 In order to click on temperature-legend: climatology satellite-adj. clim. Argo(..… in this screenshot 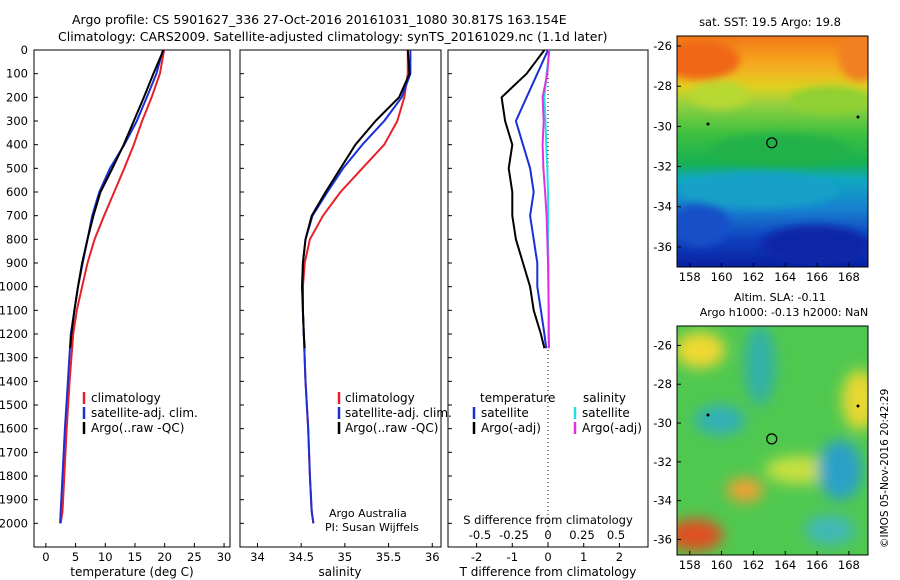, I will do `click(140, 413)`.